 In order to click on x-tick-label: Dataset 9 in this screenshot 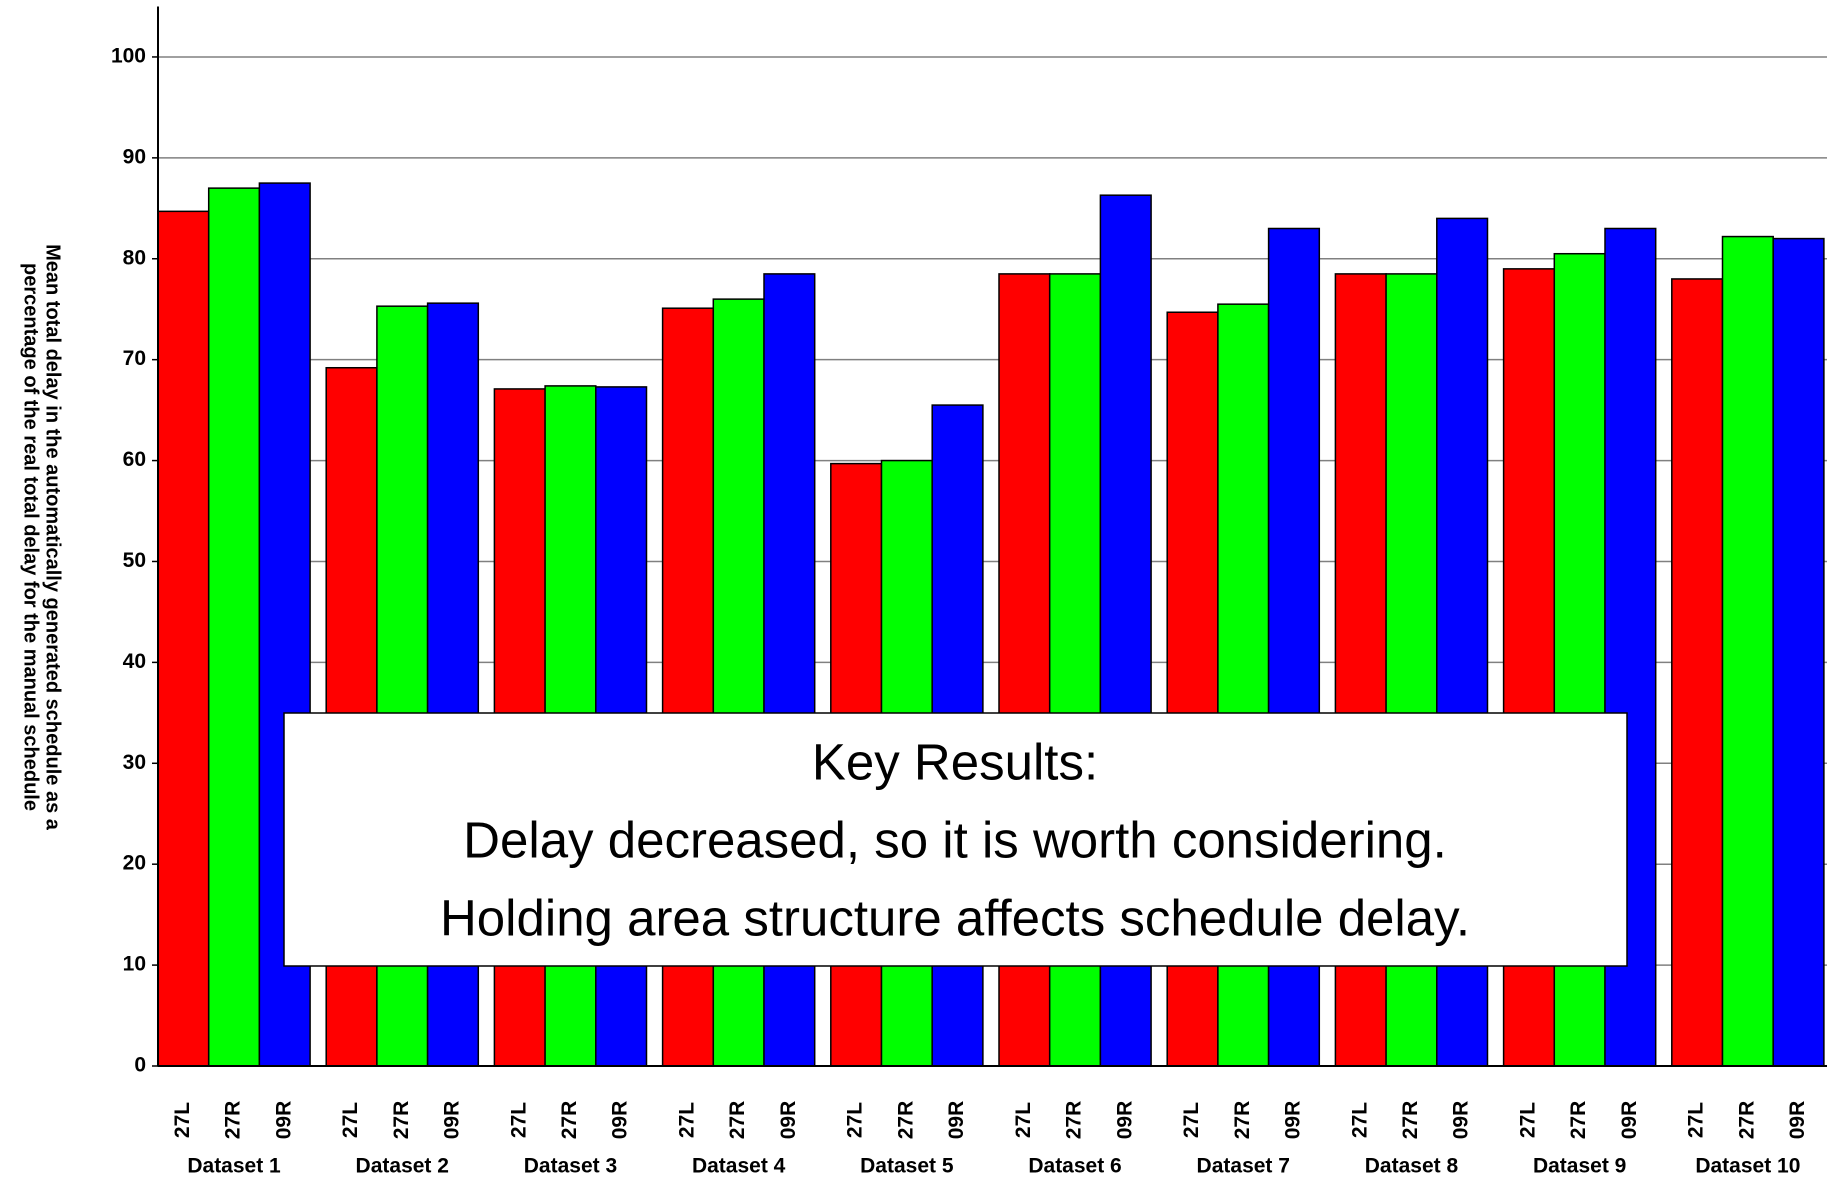, I will do `click(1579, 1166)`.